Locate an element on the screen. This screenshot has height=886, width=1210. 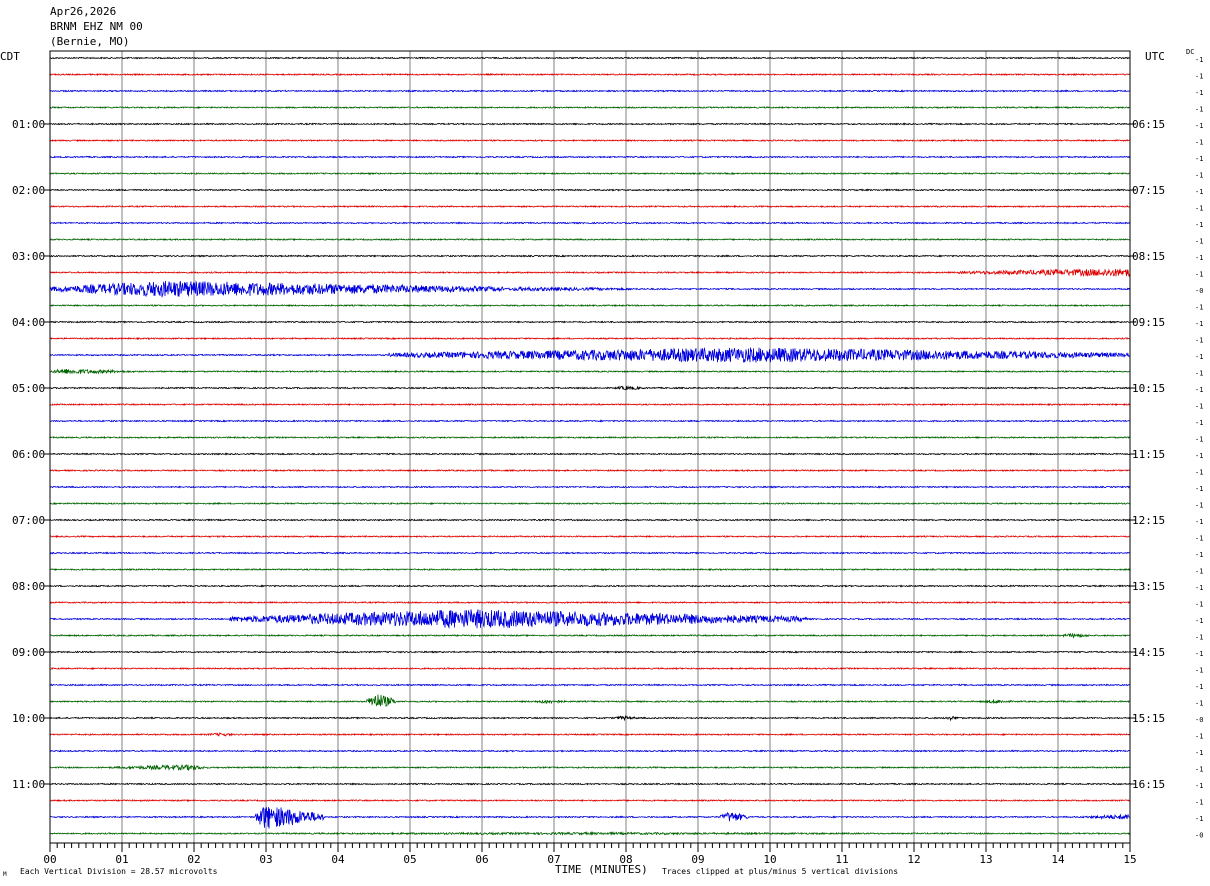
hour-label-right: 14:15 is located at coordinates (1148, 652).